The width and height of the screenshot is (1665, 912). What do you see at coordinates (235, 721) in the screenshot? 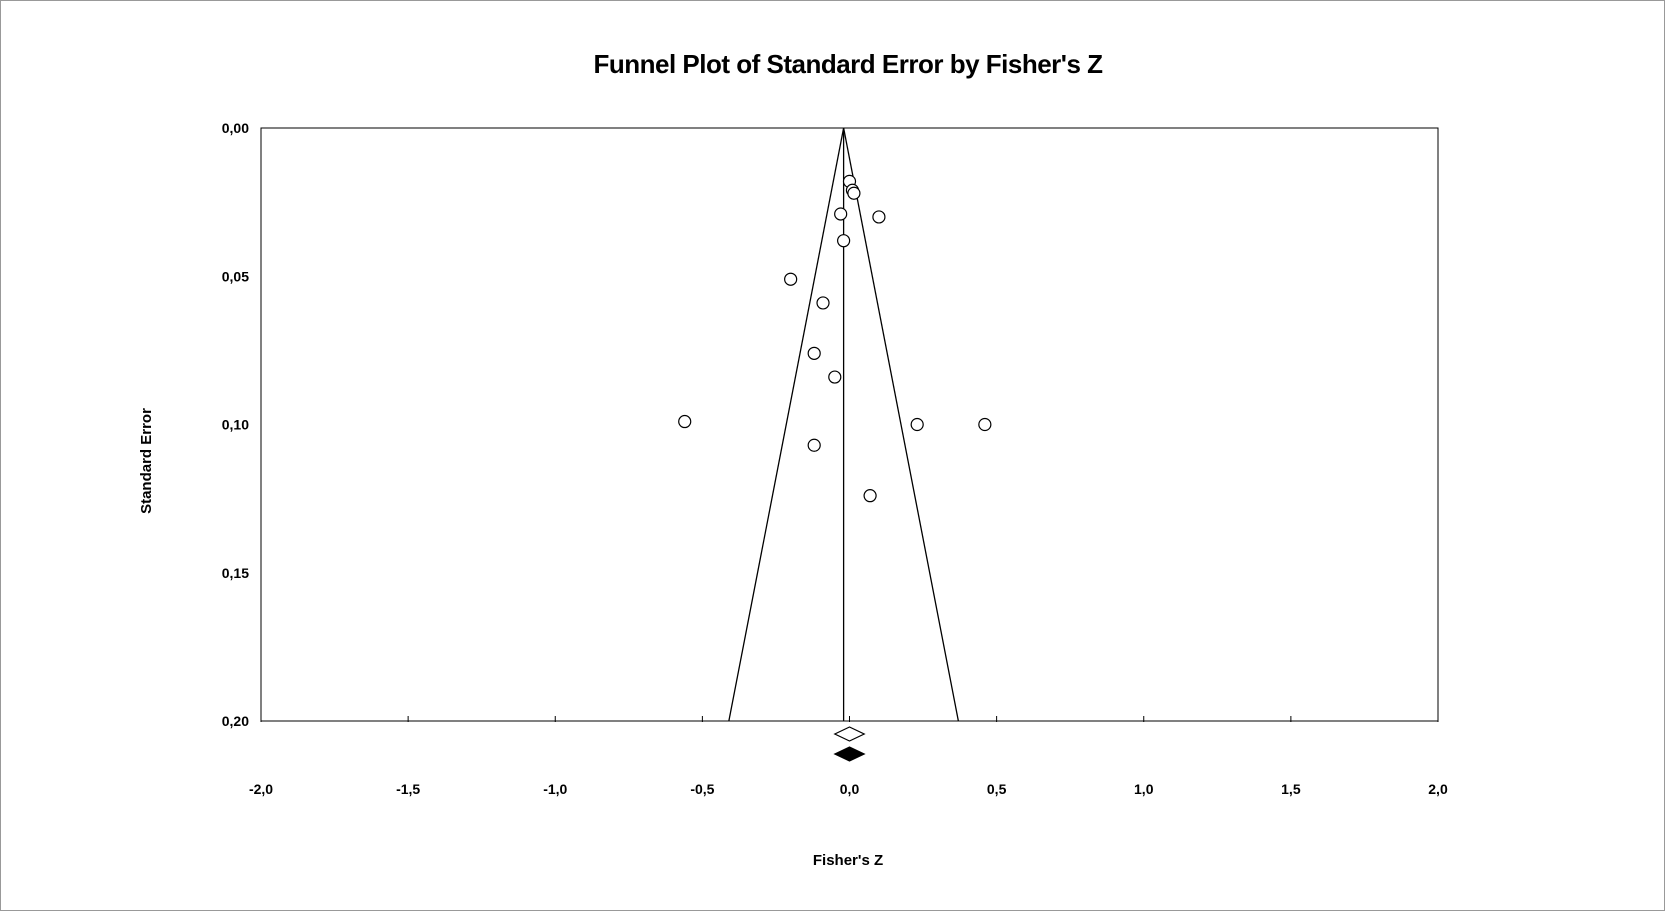
I see `y-tick-label: 0,20` at bounding box center [235, 721].